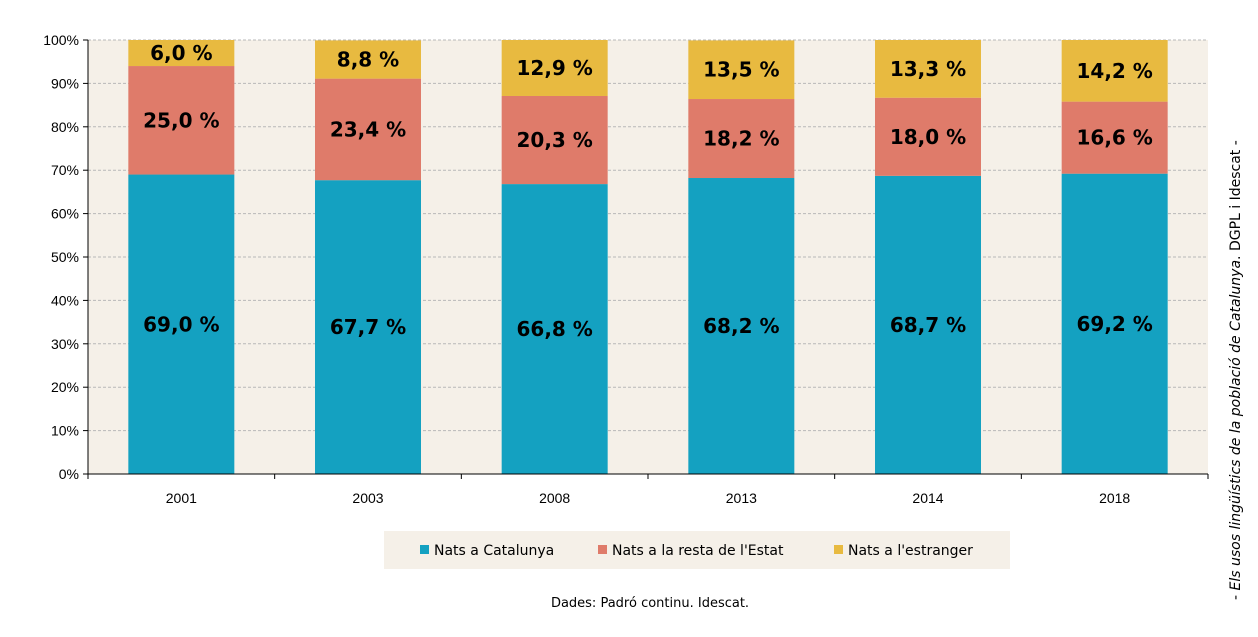 The width and height of the screenshot is (1258, 637). Describe the element at coordinates (554, 498) in the screenshot. I see `x-tick-label: 2008` at that location.